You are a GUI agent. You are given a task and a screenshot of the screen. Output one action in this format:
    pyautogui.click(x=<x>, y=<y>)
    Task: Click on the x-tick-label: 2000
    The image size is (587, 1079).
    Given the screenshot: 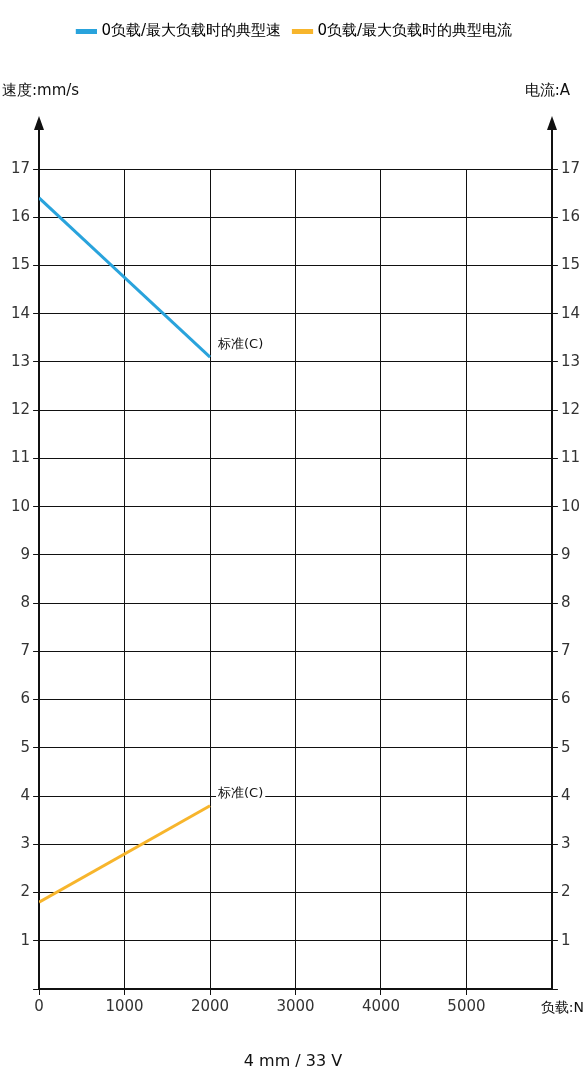 What is the action you would take?
    pyautogui.click(x=210, y=1005)
    